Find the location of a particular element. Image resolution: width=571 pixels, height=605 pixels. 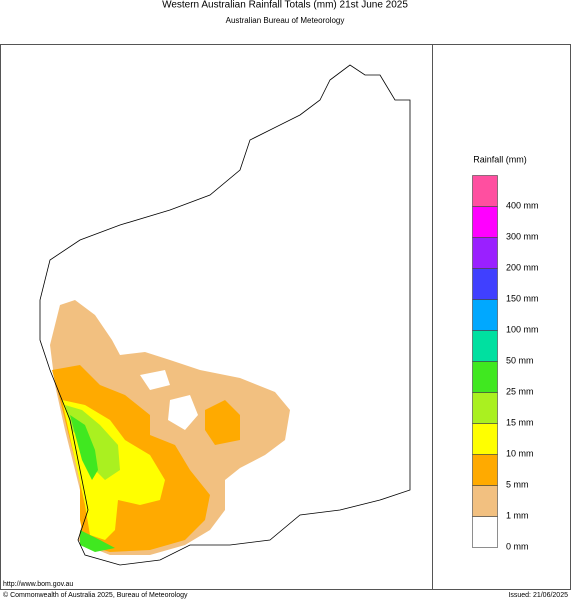

legend-label: 25 mm is located at coordinates (520, 391).